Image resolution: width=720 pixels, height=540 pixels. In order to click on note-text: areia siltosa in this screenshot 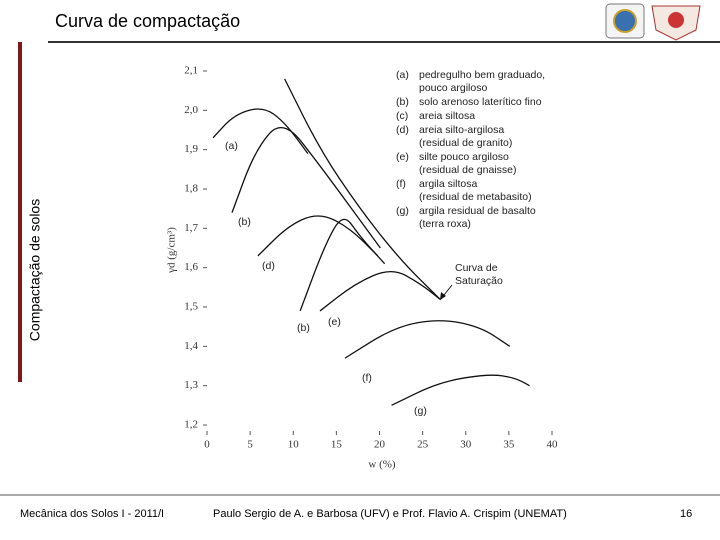, I will do `click(447, 116)`.